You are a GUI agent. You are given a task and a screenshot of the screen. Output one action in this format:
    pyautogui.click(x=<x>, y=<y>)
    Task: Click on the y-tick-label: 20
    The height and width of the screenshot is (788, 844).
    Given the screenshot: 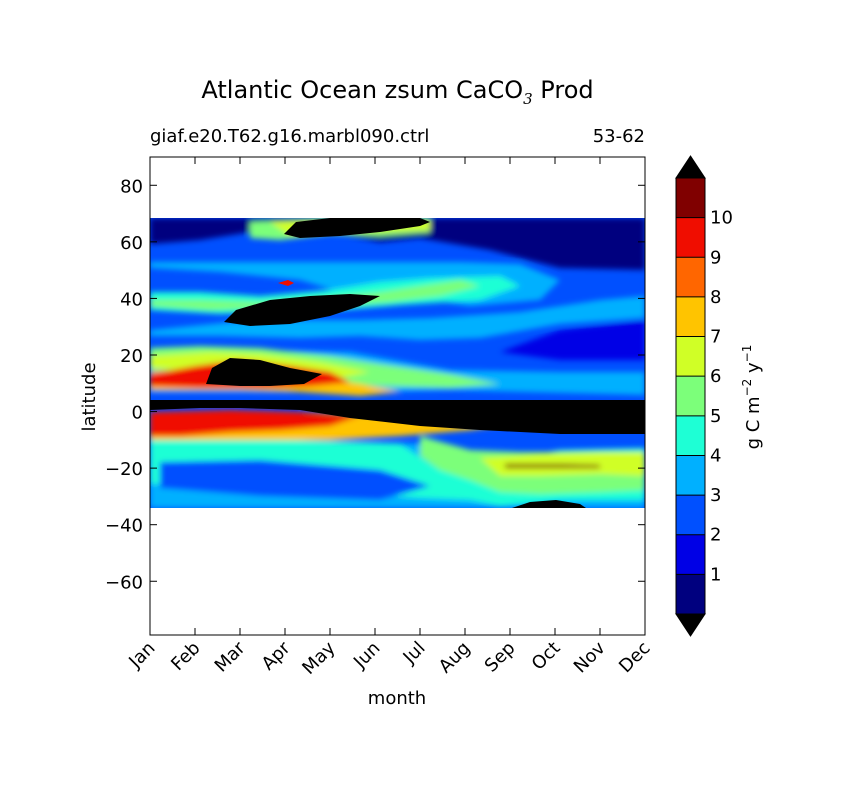 What is the action you would take?
    pyautogui.click(x=131, y=356)
    